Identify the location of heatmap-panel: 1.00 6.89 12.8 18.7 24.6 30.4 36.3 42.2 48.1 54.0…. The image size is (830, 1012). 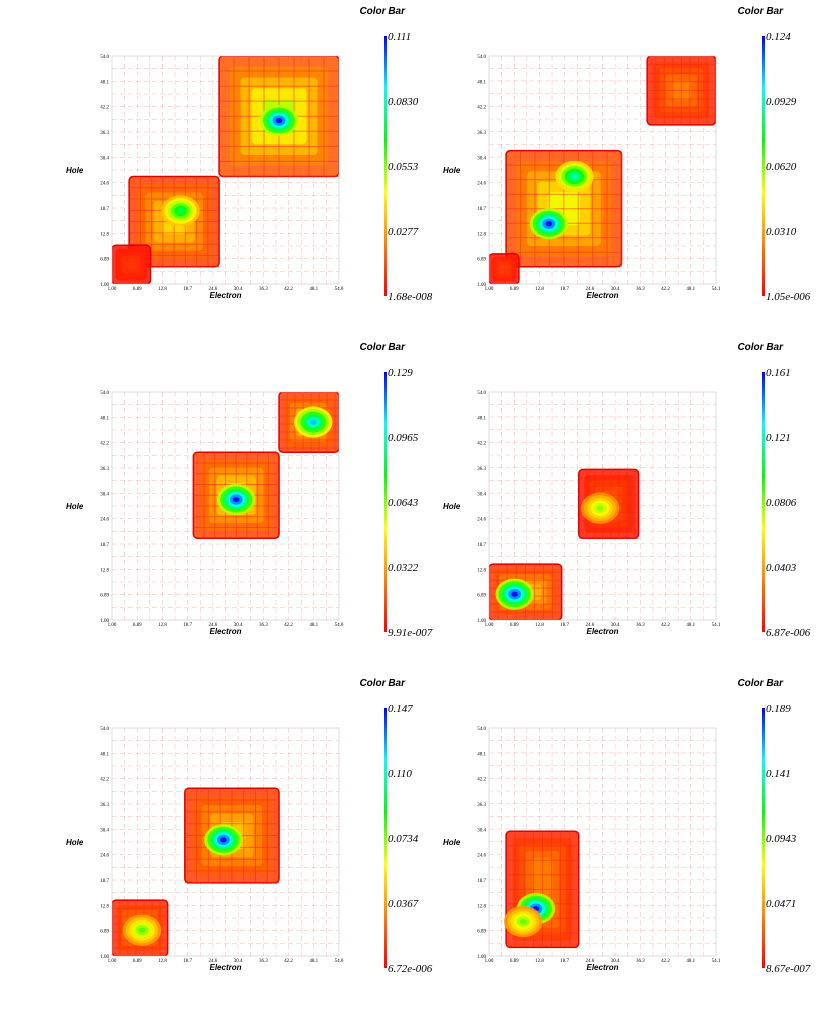
(205, 849).